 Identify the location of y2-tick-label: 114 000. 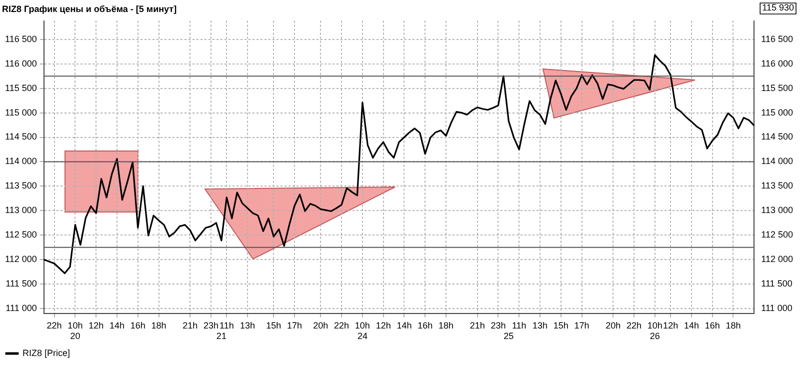
(777, 161).